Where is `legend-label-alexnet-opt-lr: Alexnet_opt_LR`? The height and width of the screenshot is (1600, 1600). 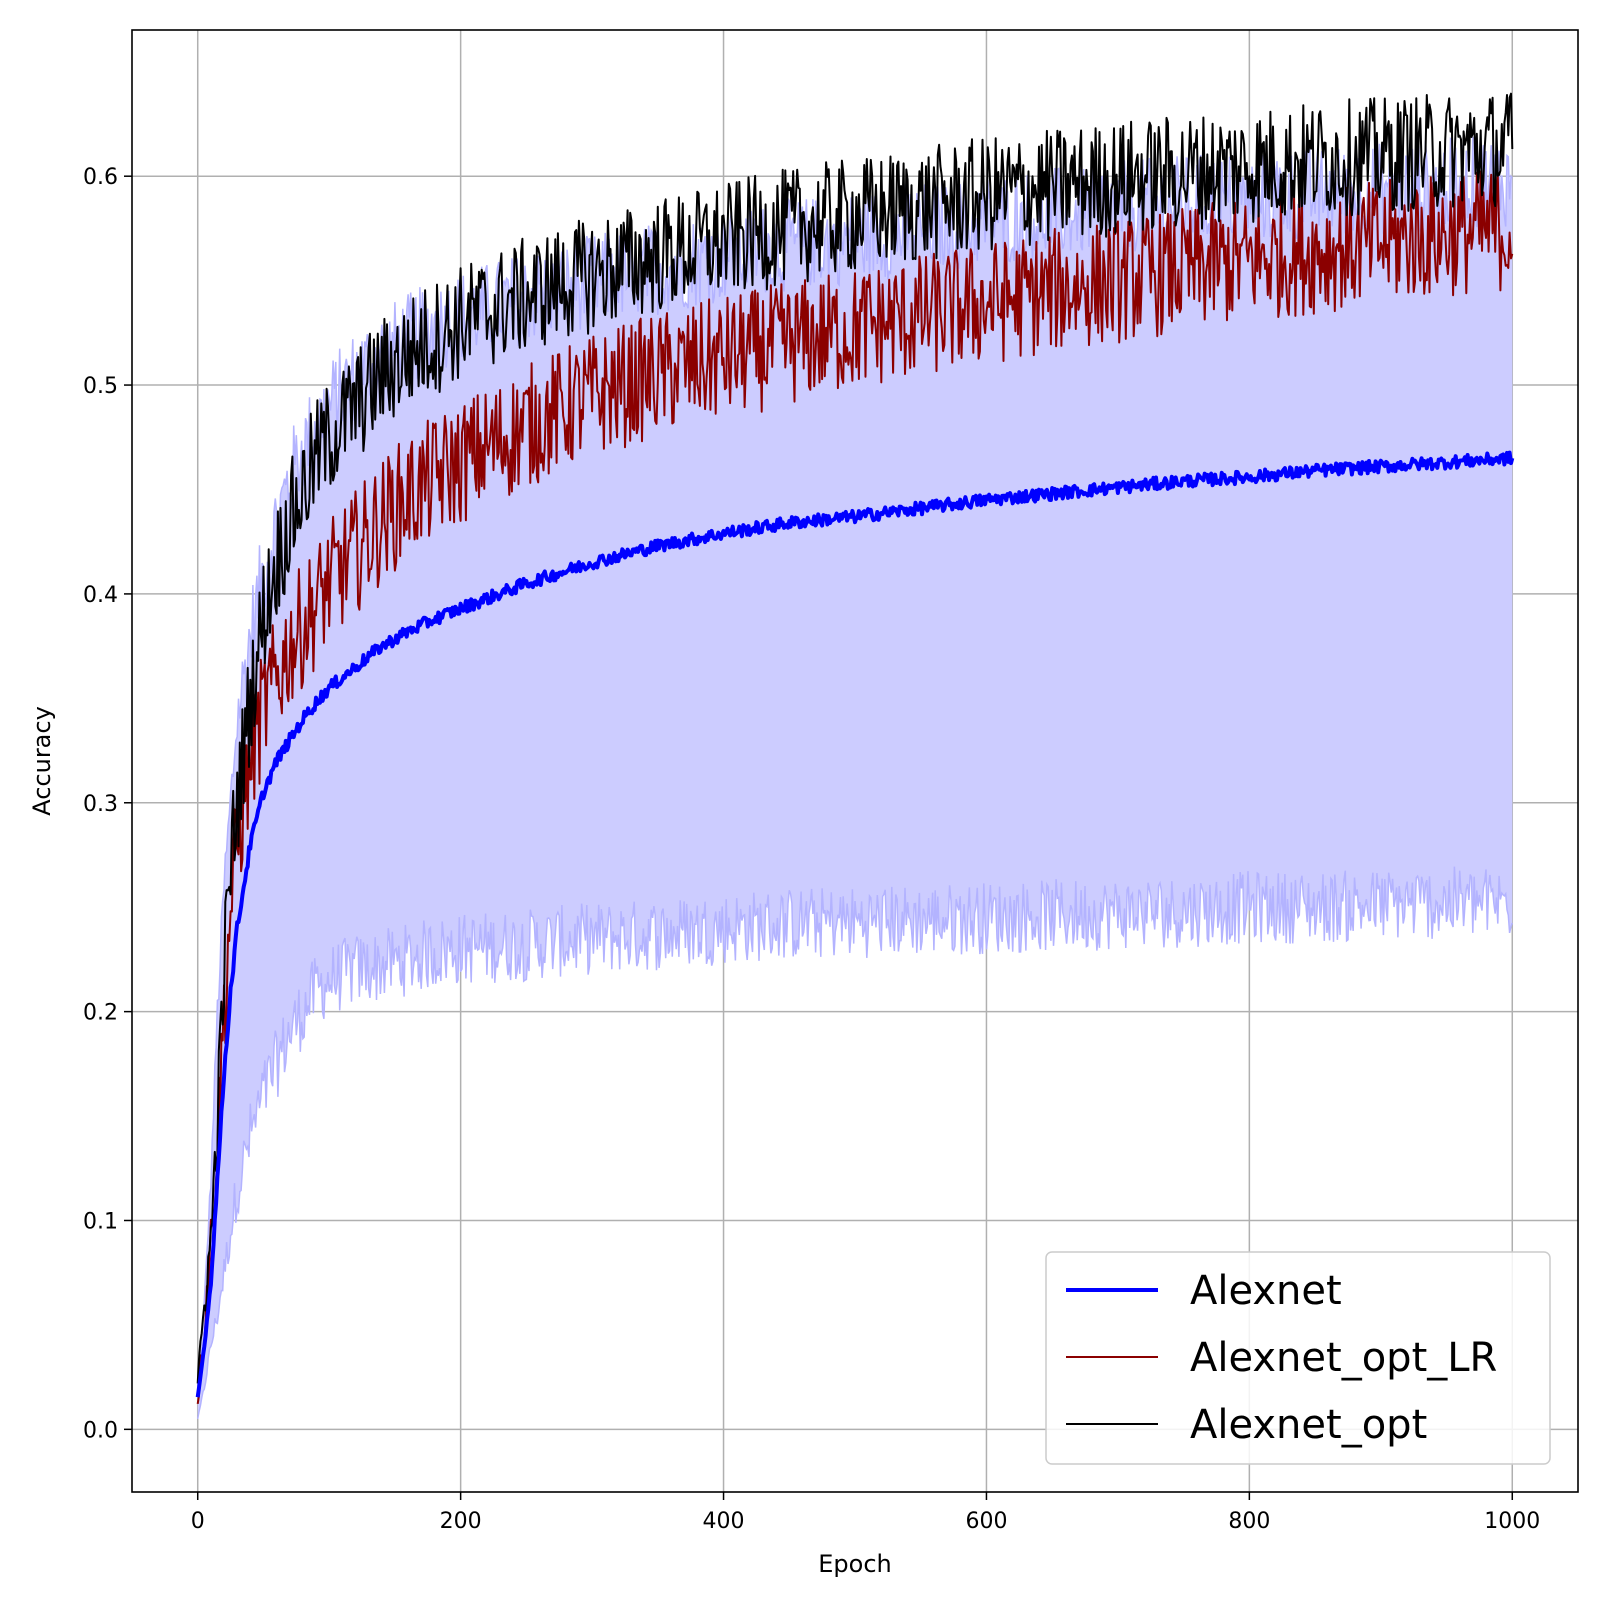 legend-label-alexnet-opt-lr: Alexnet_opt_LR is located at coordinates (1343, 1358).